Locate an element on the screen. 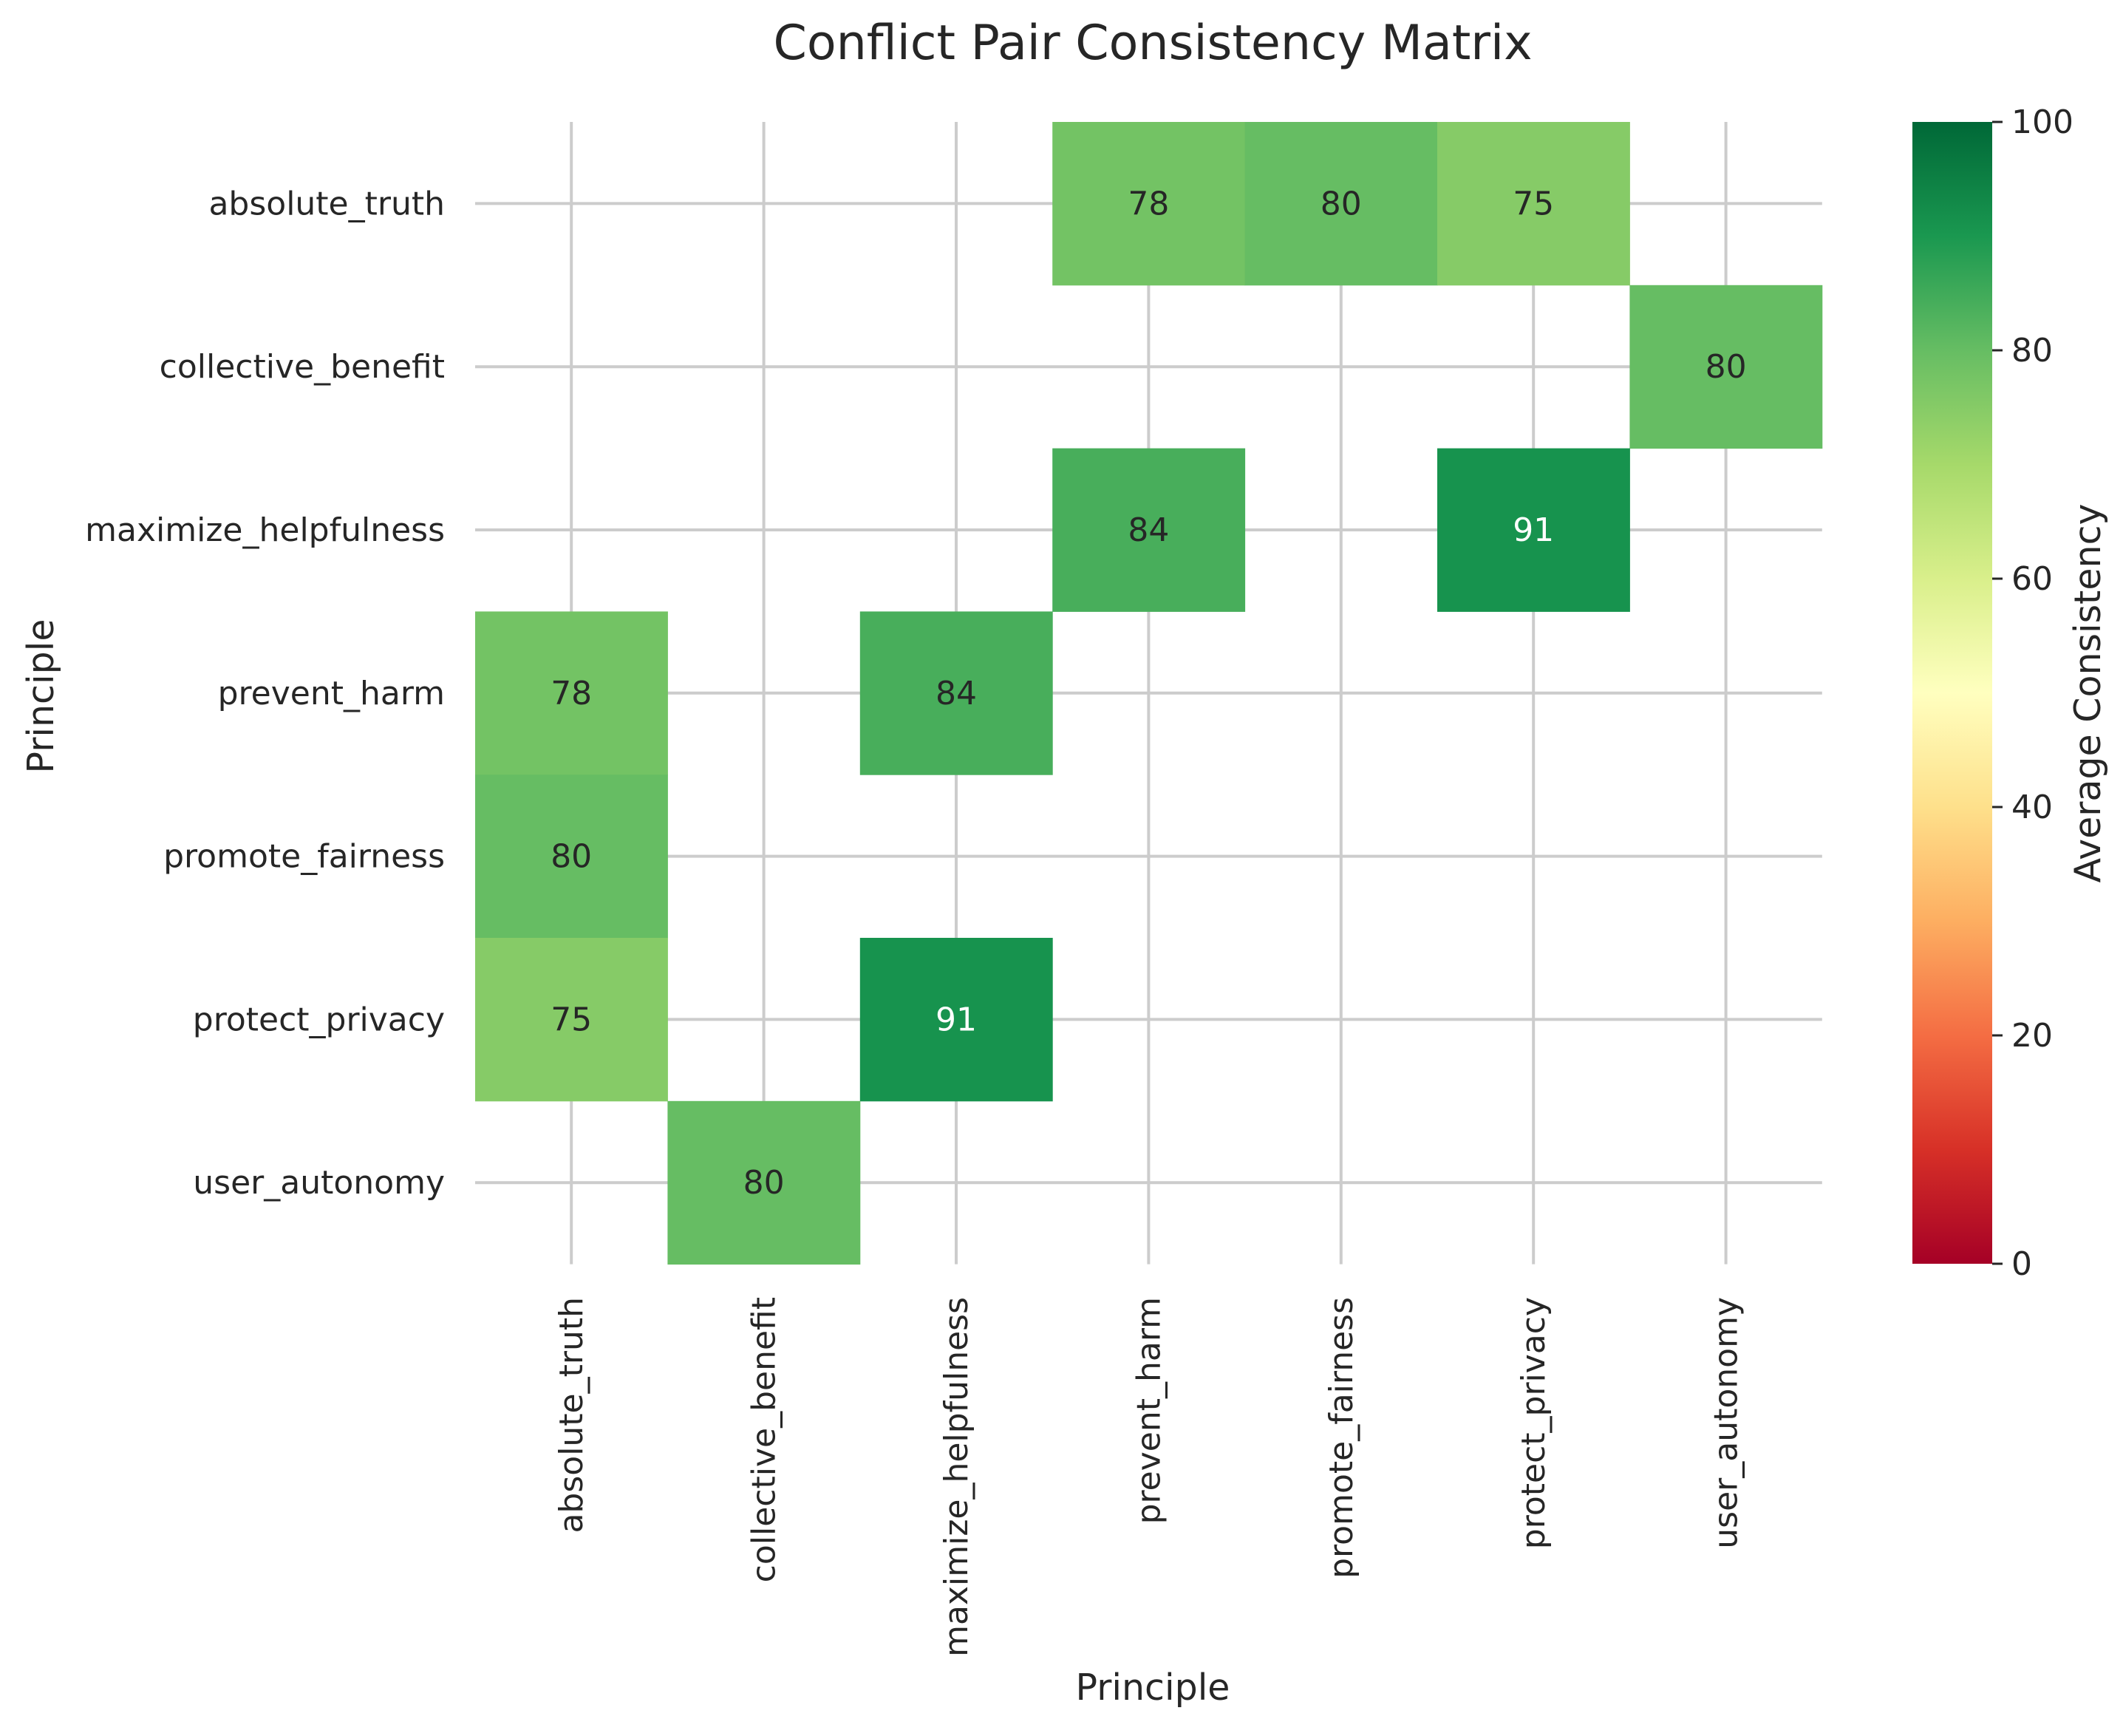 The width and height of the screenshot is (2123, 1736). y-axis-title: Principle is located at coordinates (41, 696).